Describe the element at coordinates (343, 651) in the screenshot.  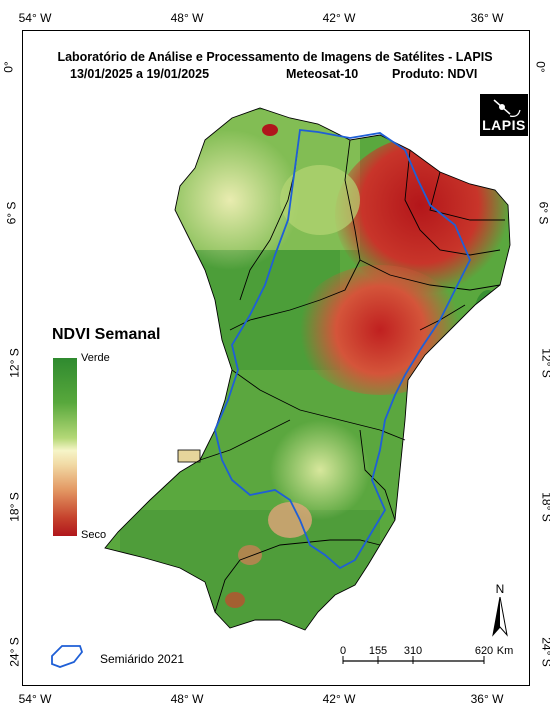
I see `scale-tick-label: 0` at that location.